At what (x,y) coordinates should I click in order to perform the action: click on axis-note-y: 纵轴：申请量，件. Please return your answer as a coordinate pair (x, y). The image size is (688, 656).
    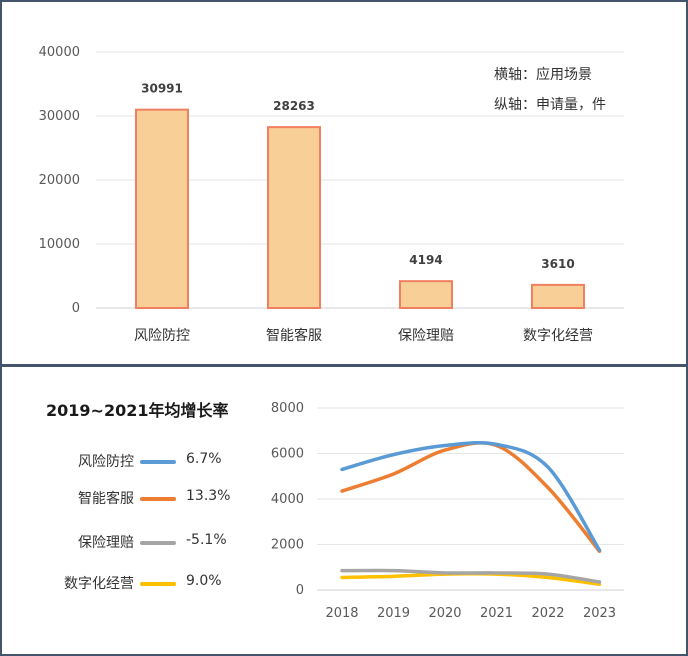
    Looking at the image, I should click on (550, 105).